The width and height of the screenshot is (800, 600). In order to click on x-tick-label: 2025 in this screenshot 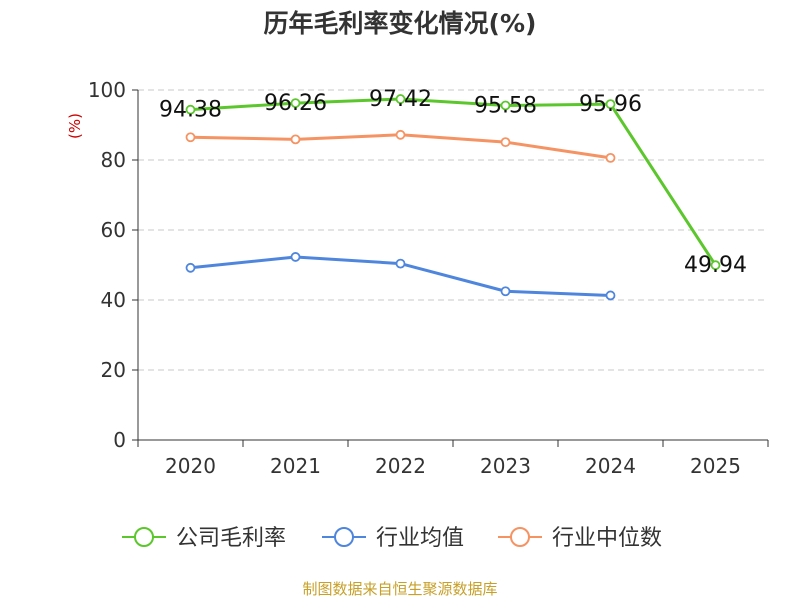, I will do `click(715, 466)`.